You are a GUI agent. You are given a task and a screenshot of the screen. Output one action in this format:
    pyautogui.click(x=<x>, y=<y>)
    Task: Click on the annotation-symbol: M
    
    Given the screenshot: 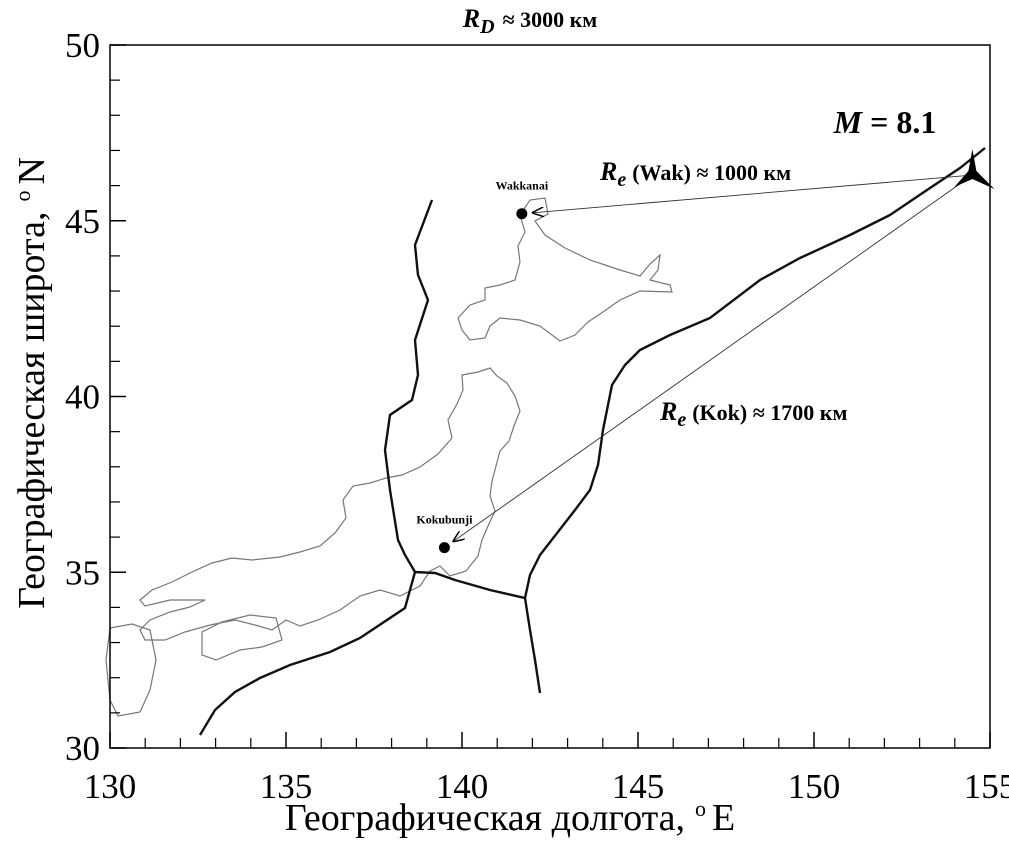 What is the action you would take?
    pyautogui.click(x=848, y=122)
    